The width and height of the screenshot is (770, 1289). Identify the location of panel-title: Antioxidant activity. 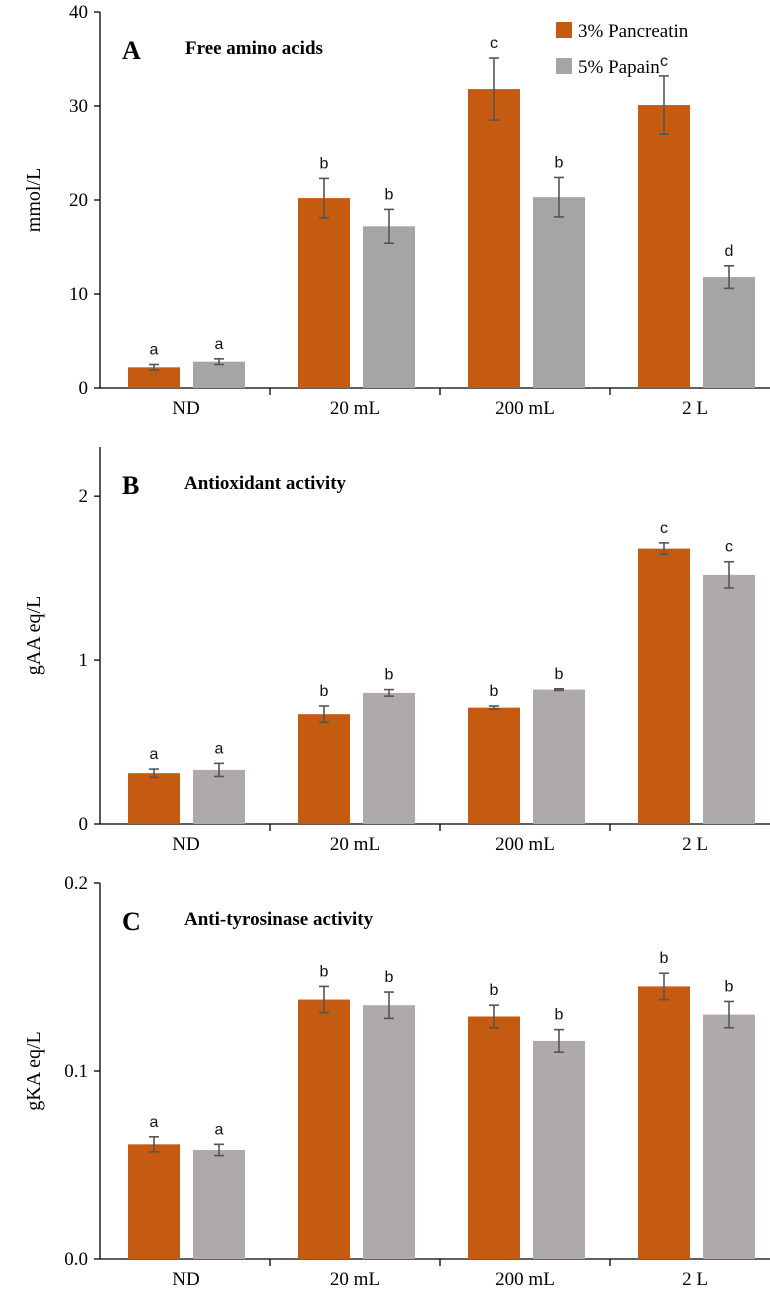
(265, 483).